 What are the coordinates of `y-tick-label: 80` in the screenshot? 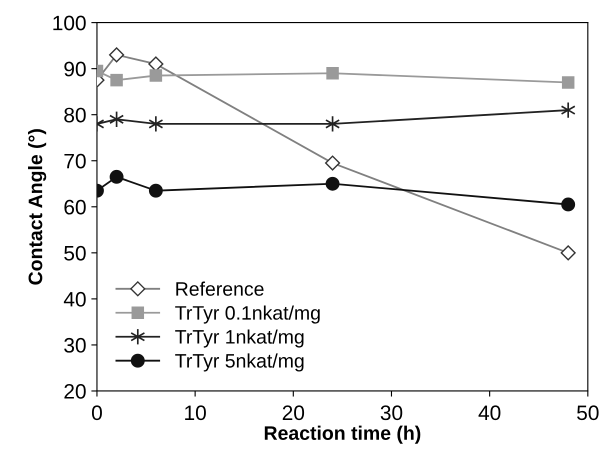 It's located at (75, 115).